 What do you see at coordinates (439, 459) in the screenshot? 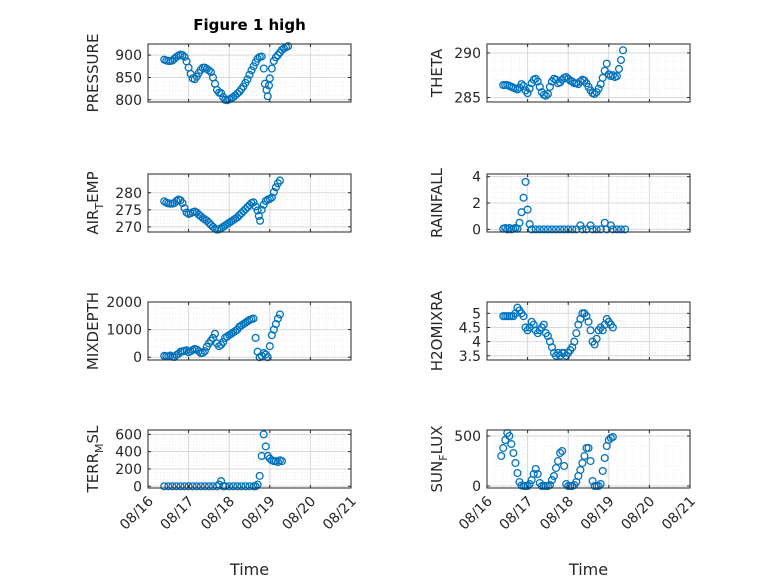
I see `y-axis-label: SUNFLUX` at bounding box center [439, 459].